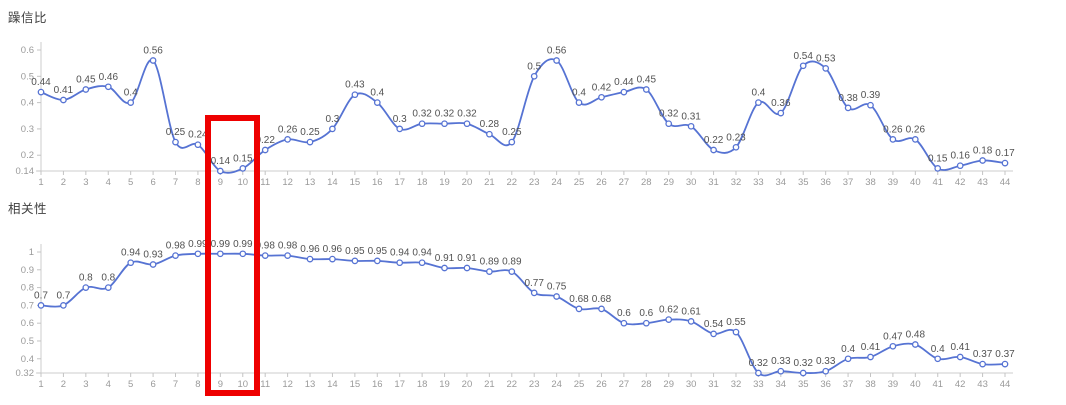 The height and width of the screenshot is (405, 1066). I want to click on x-tick-label: 28, so click(646, 384).